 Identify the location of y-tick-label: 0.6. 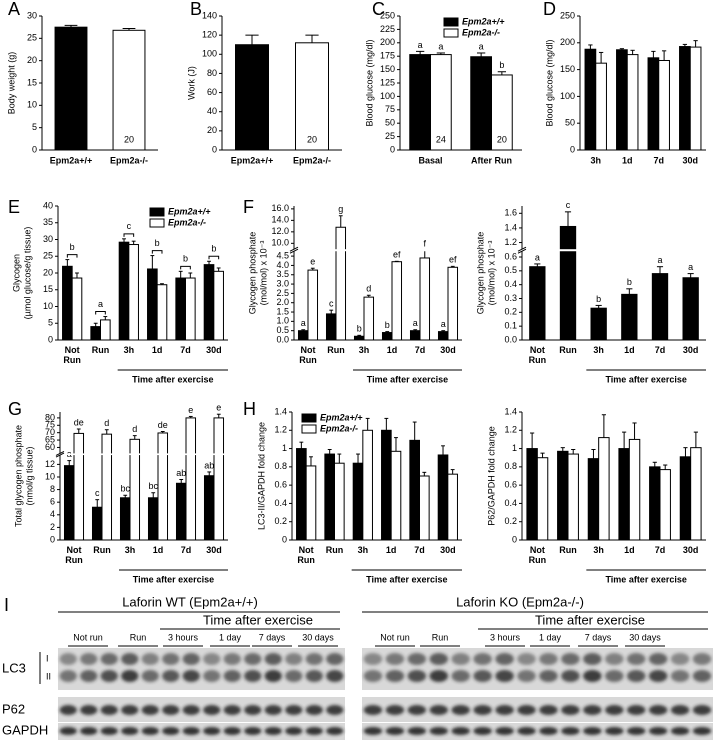
(510, 485).